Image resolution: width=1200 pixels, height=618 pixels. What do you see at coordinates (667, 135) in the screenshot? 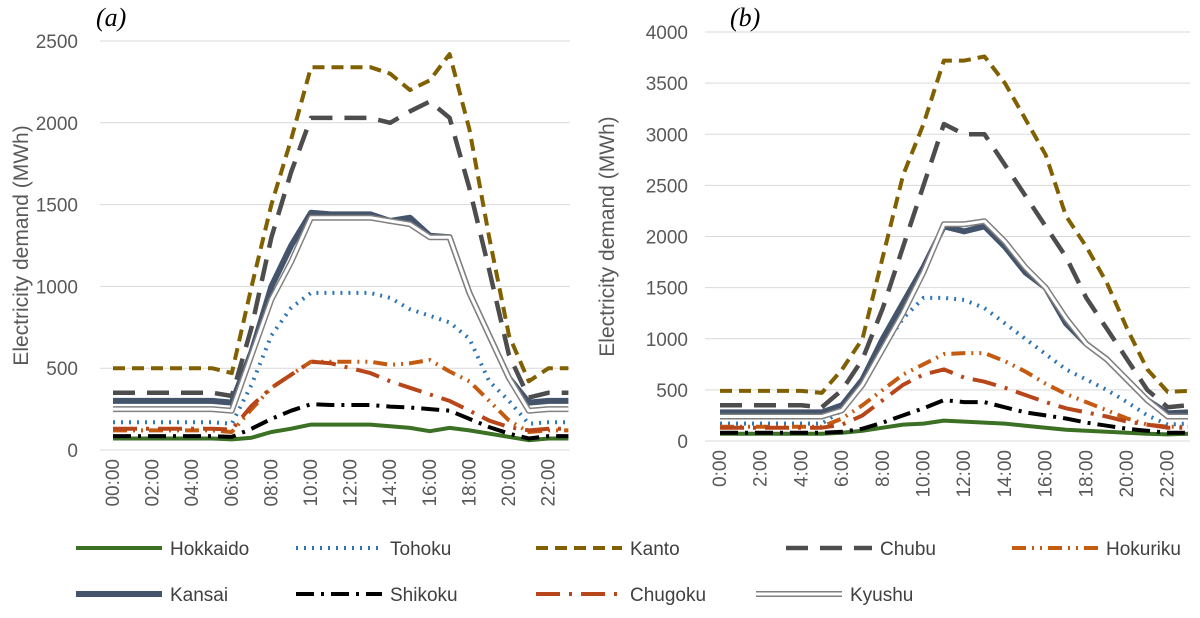
I see `y-tick-label: 3000` at bounding box center [667, 135].